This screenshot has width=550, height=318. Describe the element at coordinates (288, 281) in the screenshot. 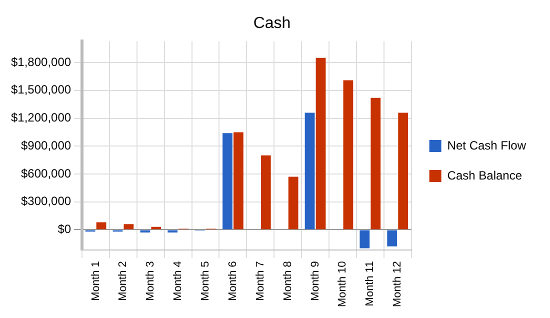

I see `x-tick-label: Month 8` at that location.